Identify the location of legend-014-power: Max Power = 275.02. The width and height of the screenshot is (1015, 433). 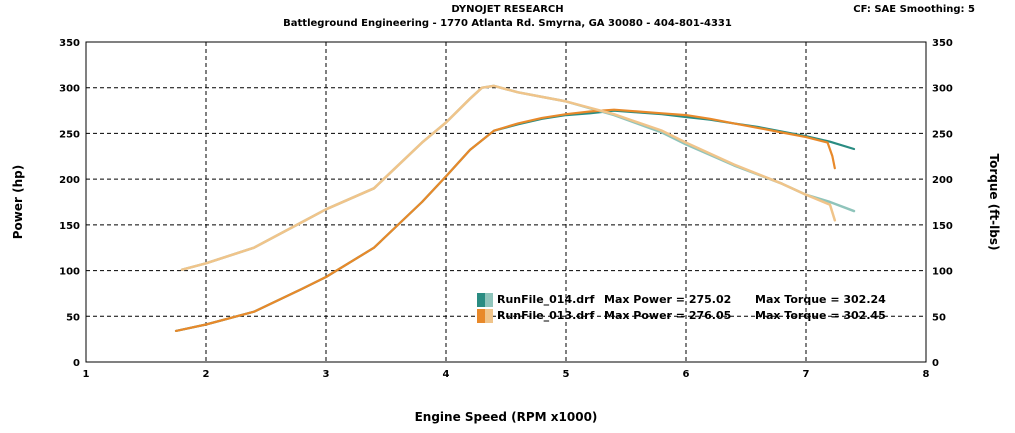
(667, 299).